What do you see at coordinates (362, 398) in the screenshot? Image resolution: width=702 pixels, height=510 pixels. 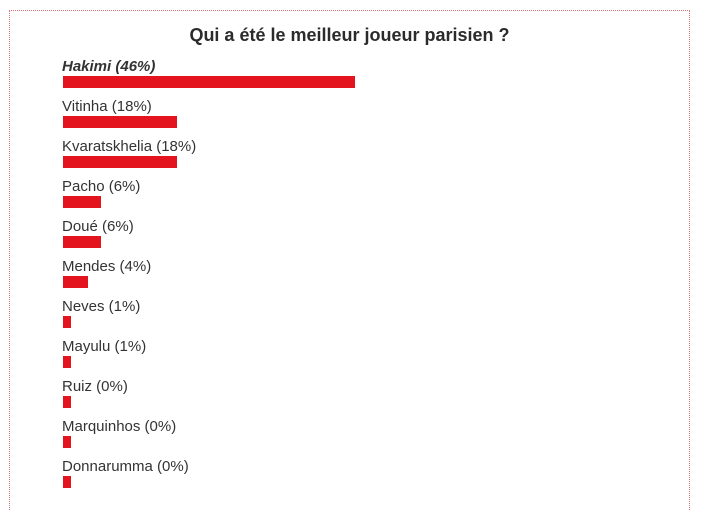 I see `poll-option: Ruiz (0%)` at bounding box center [362, 398].